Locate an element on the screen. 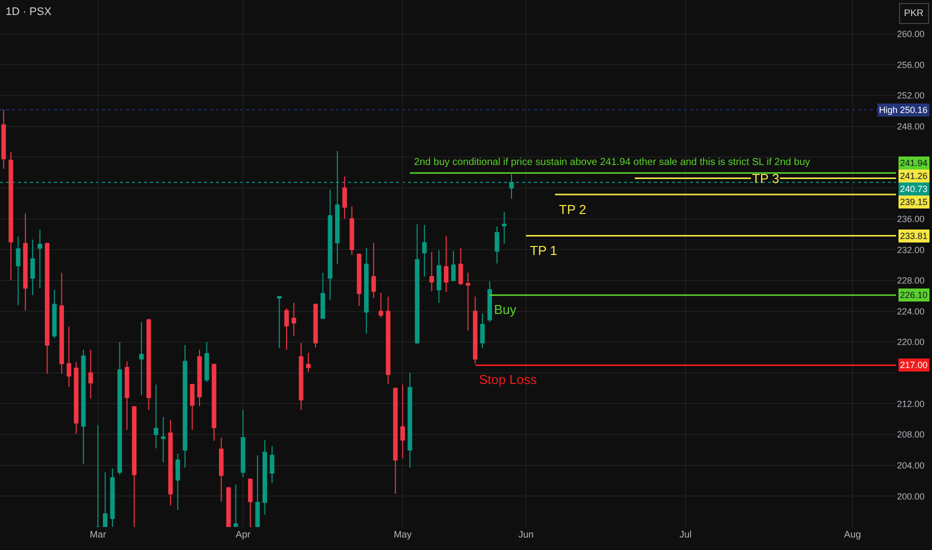 This screenshot has width=932, height=550. ref-line-label: High 250.16 is located at coordinates (903, 110).